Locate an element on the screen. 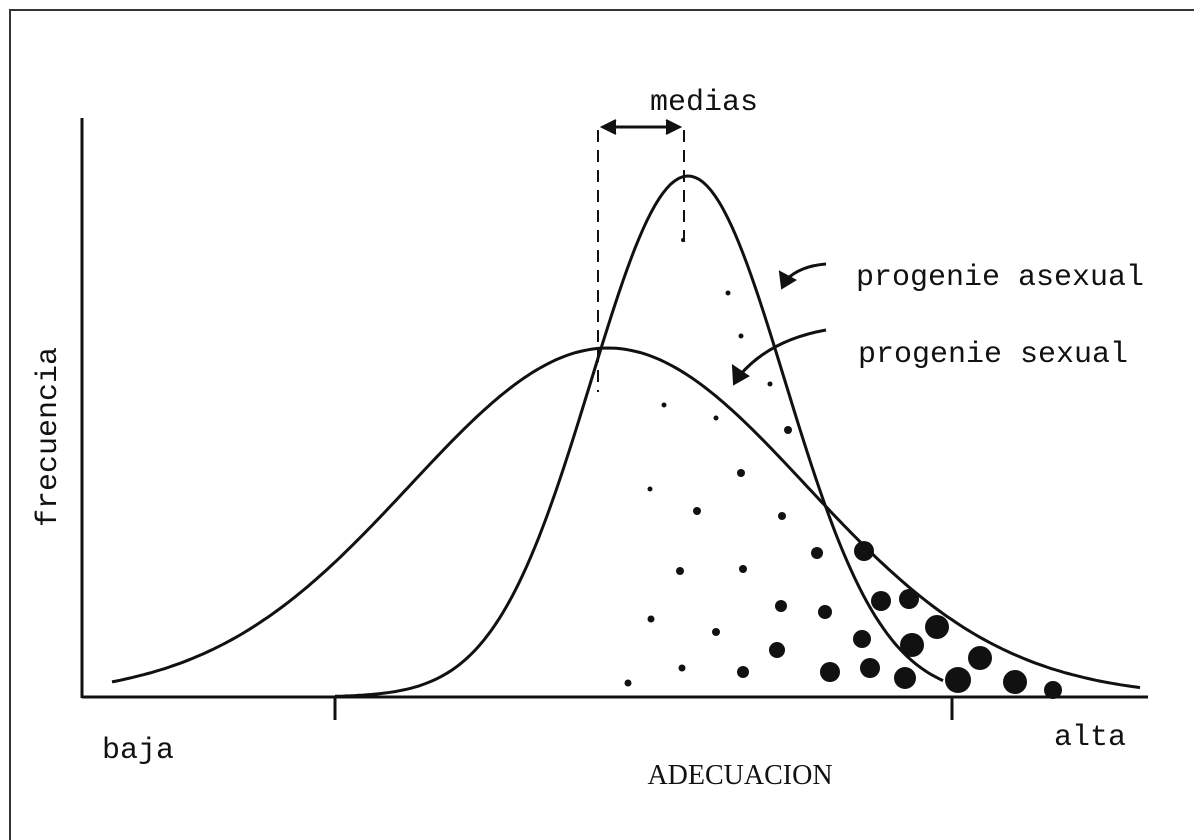 The width and height of the screenshot is (1194, 840). label-y-axis: frecuencia is located at coordinates (49, 437).